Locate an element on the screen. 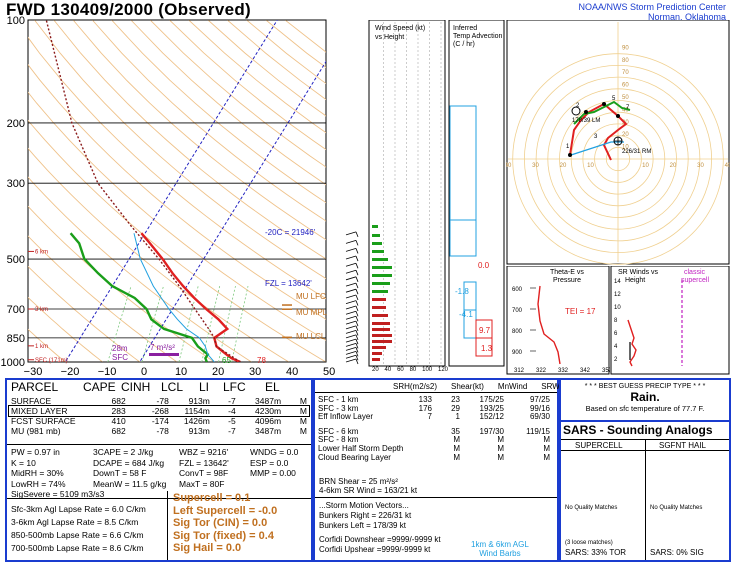 Image resolution: width=732 pixels, height=562 pixels. org-line-2: Norman, Oklahoma is located at coordinates (686, 17).